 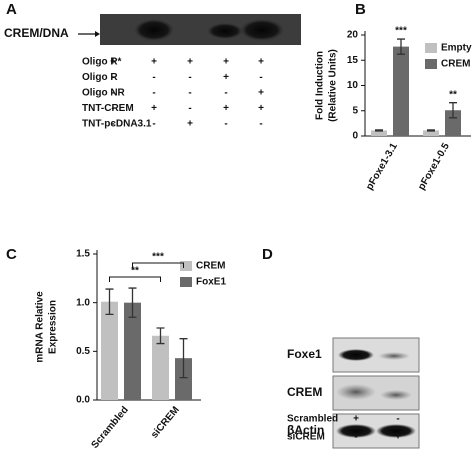 What do you see at coordinates (353, 85) in the screenshot?
I see `y-tick-label: 10` at bounding box center [353, 85].